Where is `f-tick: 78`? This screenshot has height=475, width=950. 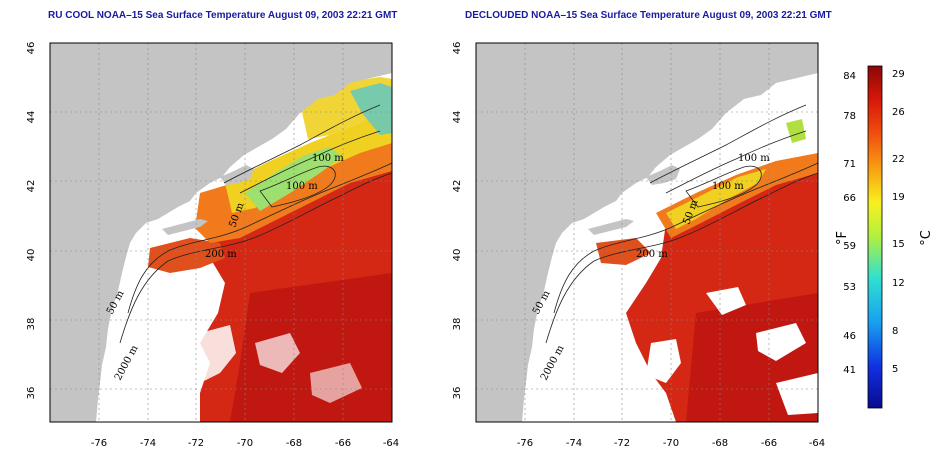 f-tick: 78 is located at coordinates (849, 116).